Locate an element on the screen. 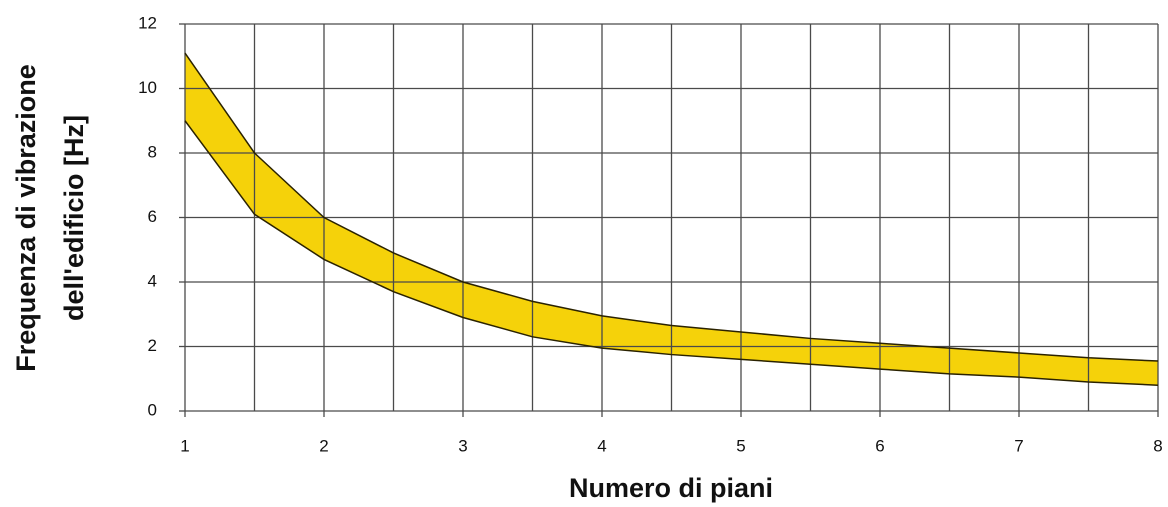 This screenshot has width=1168, height=507. x-tick-label: 4 is located at coordinates (601, 445).